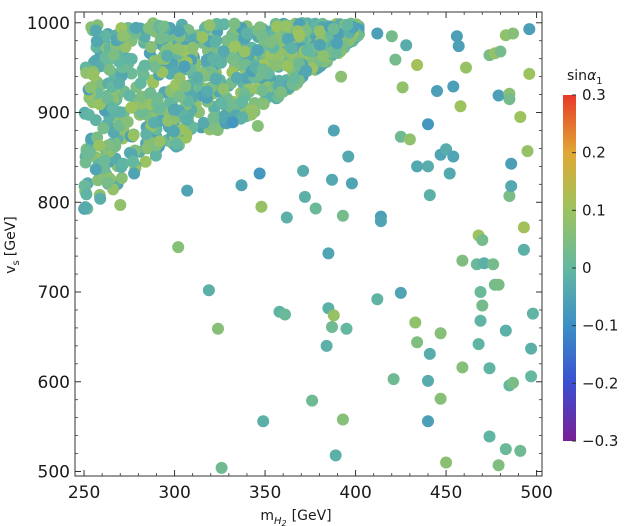 The image size is (625, 526). Describe the element at coordinates (48, 24) in the screenshot. I see `y-tick-label: 1000` at that location.